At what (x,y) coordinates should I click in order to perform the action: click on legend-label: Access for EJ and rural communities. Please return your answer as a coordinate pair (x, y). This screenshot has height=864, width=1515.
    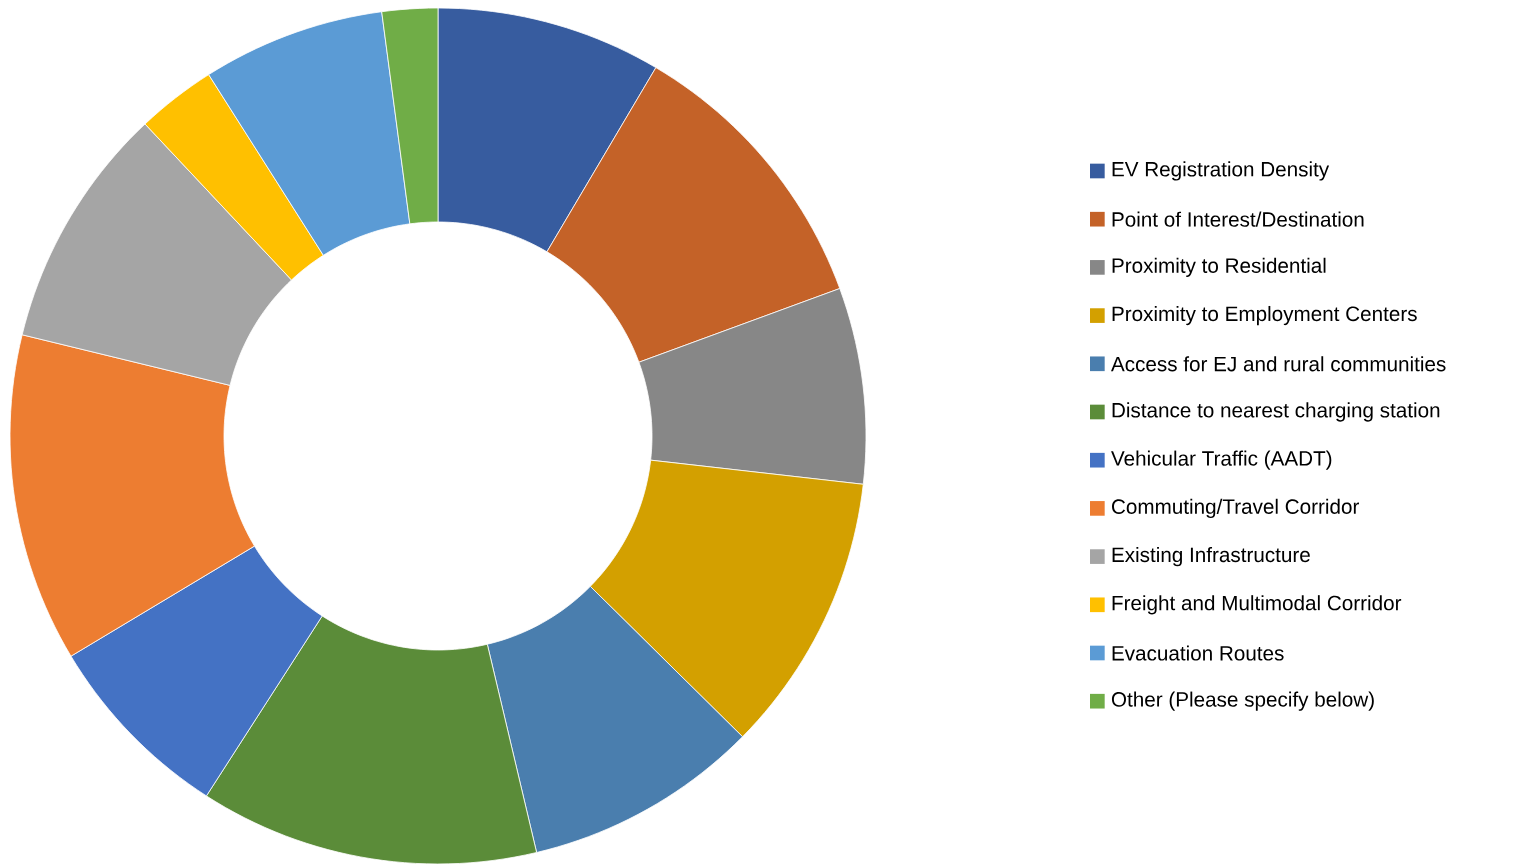
    Looking at the image, I should click on (1278, 364).